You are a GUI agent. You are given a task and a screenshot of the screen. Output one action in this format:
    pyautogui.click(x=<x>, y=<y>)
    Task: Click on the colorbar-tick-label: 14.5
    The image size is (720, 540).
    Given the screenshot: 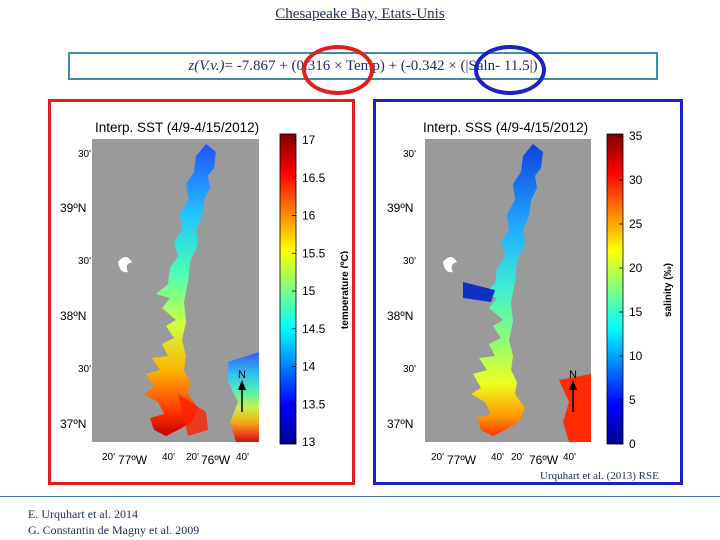 What is the action you would take?
    pyautogui.click(x=314, y=329)
    